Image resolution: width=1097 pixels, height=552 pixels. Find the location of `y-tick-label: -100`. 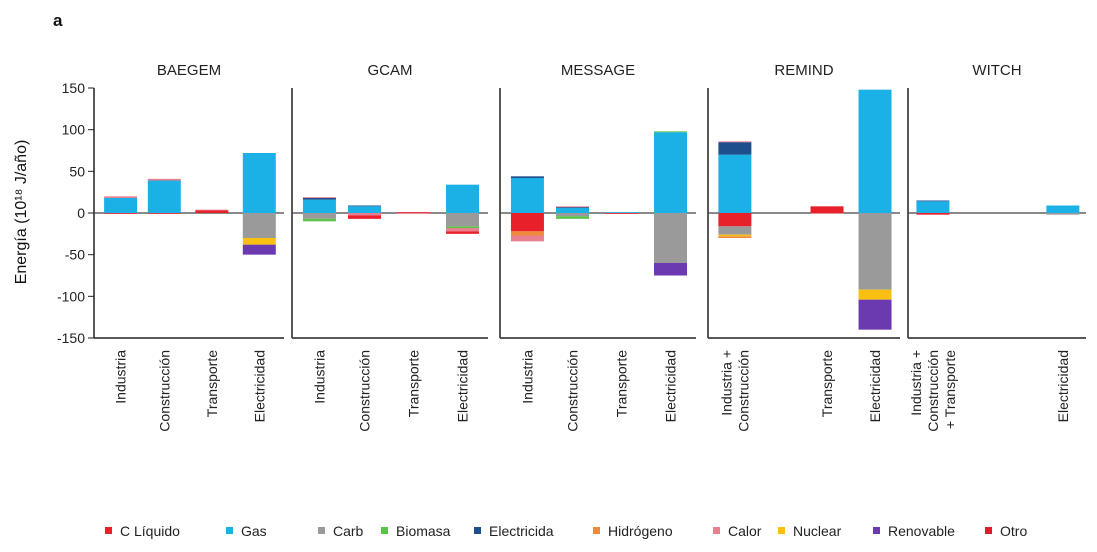

y-tick-label: -100 is located at coordinates (71, 296).